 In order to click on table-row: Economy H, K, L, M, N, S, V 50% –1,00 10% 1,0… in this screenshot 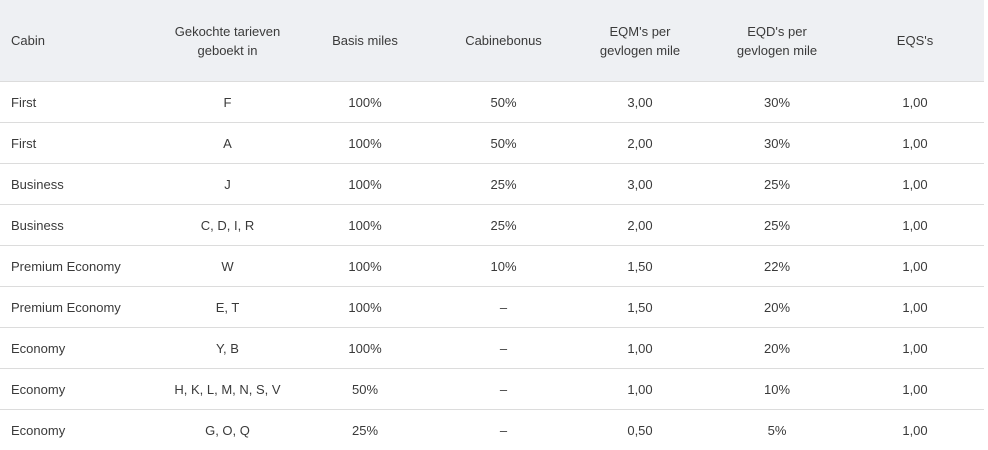, I will do `click(492, 389)`.